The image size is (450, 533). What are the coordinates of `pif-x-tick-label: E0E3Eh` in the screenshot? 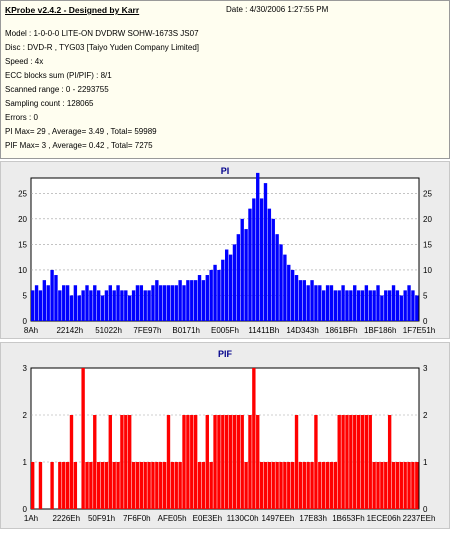 It's located at (207, 518).